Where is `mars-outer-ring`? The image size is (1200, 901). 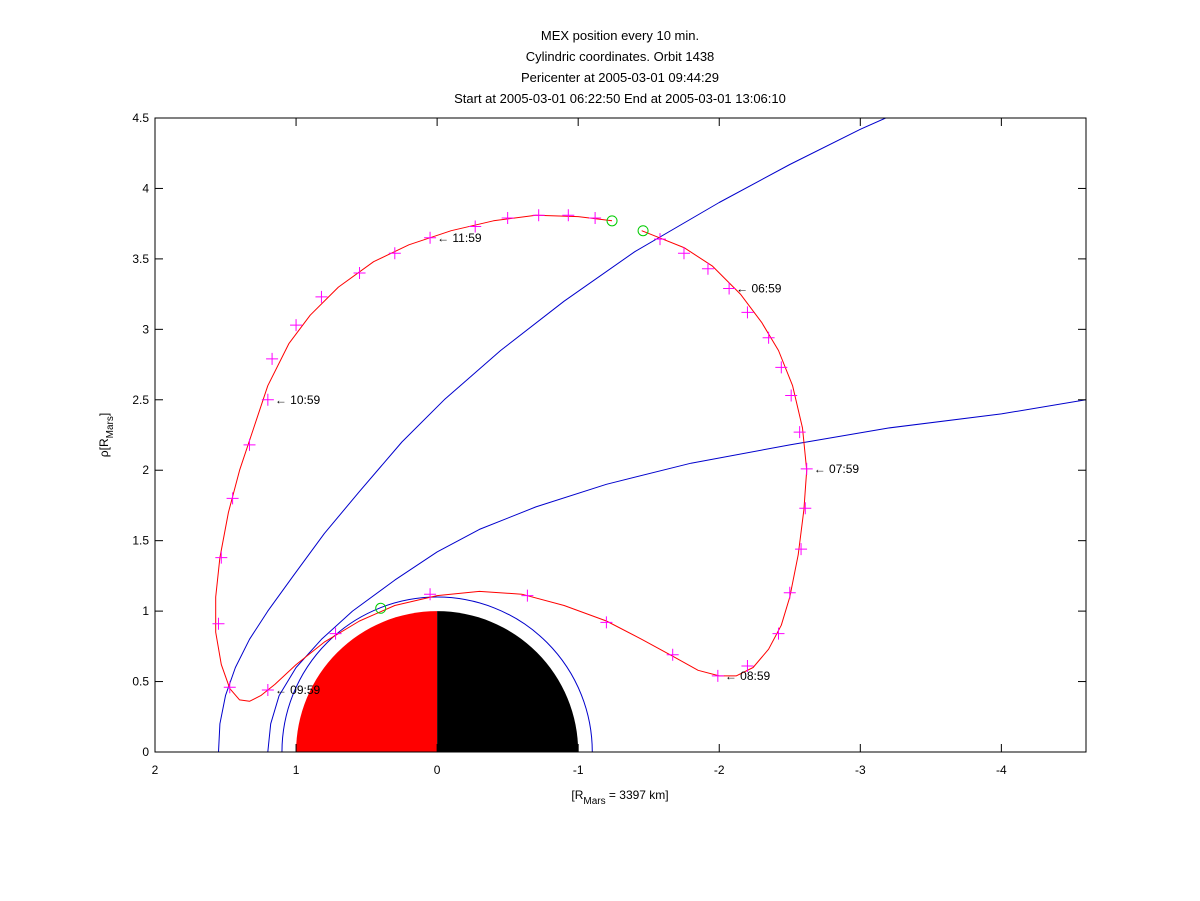 mars-outer-ring is located at coordinates (437, 674).